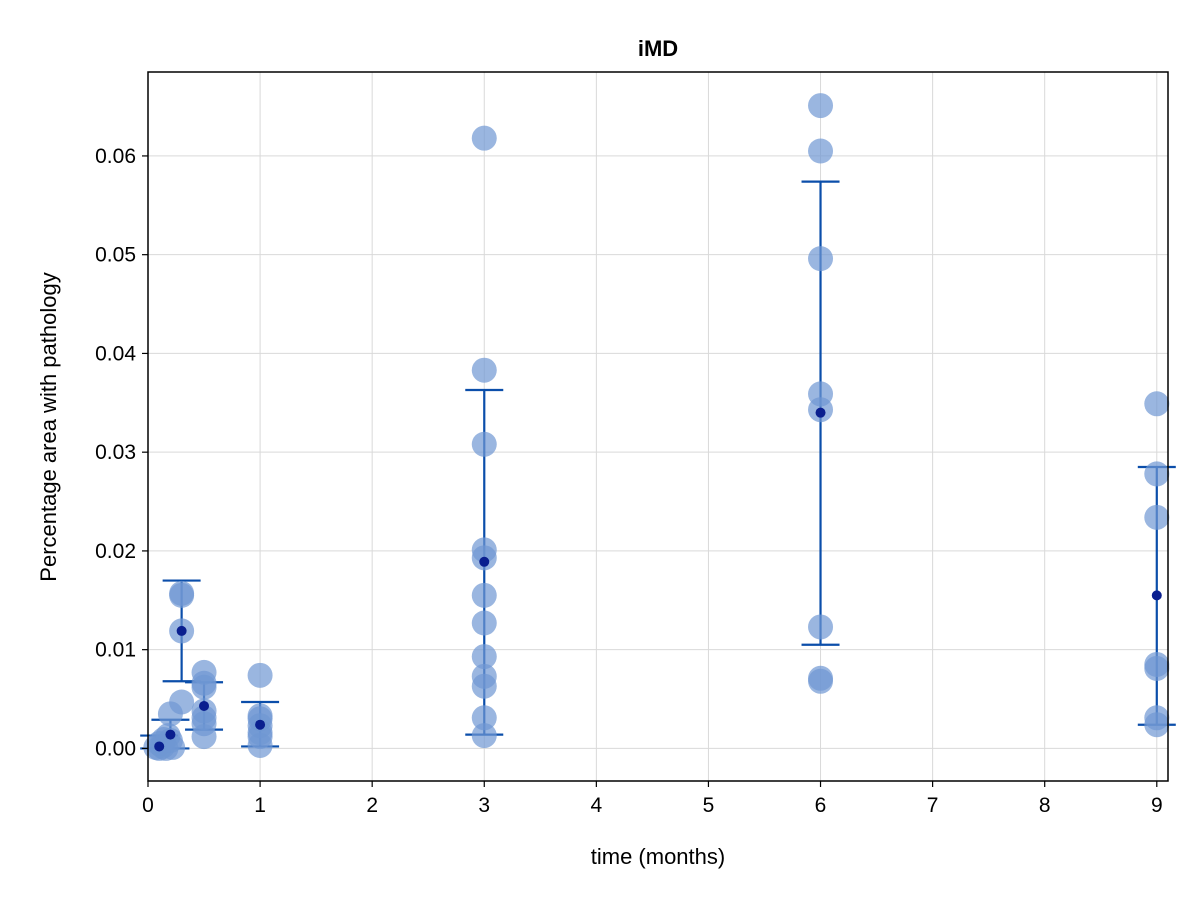  I want to click on y-tick-label: 0.06, so click(115, 156).